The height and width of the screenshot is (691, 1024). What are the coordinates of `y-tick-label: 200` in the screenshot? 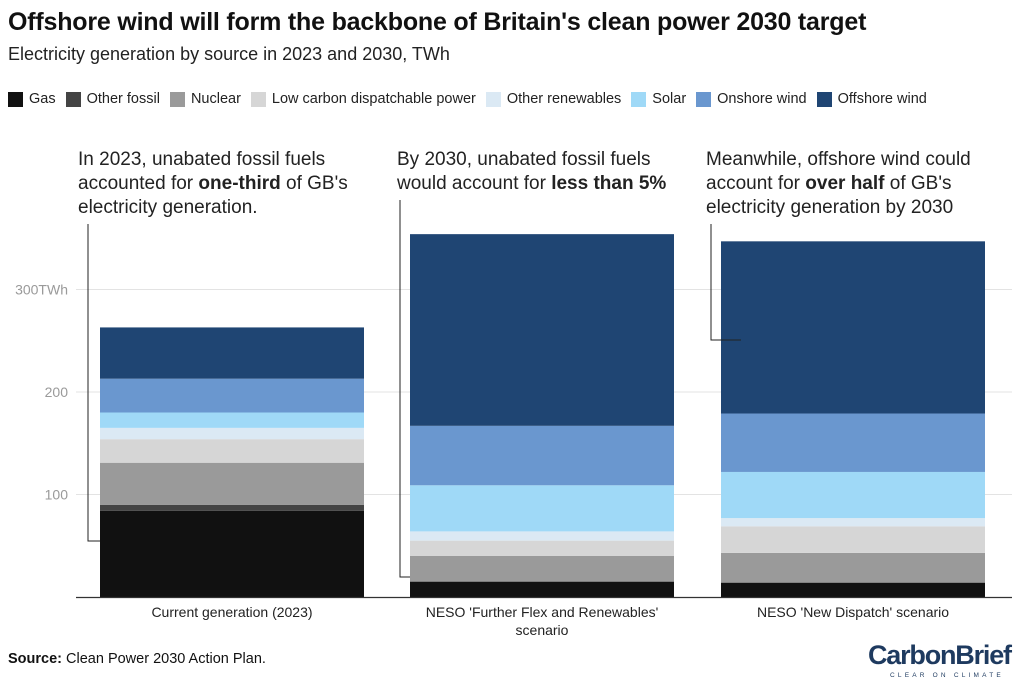 It's located at (57, 392).